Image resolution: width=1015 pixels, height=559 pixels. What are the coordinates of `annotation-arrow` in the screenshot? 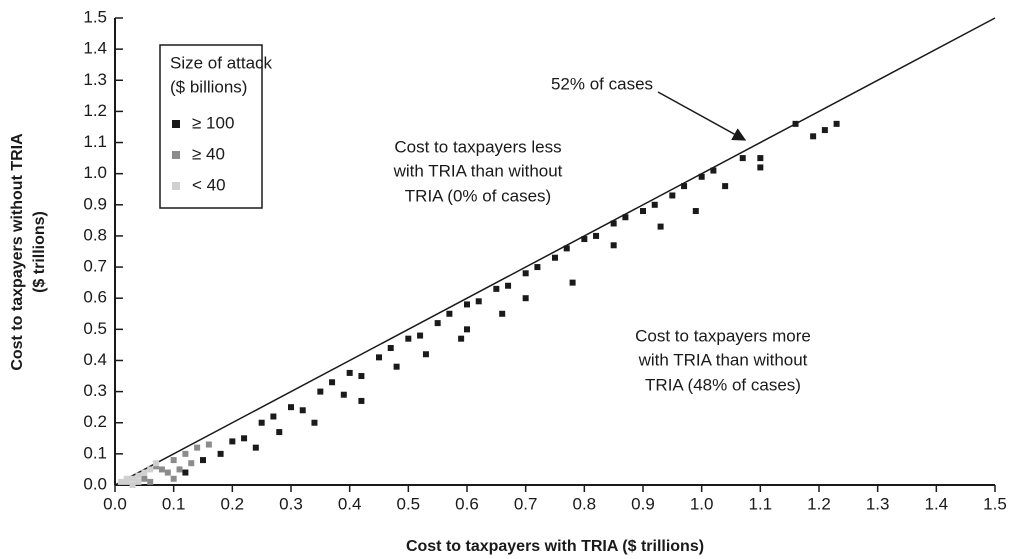 It's located at (702, 116).